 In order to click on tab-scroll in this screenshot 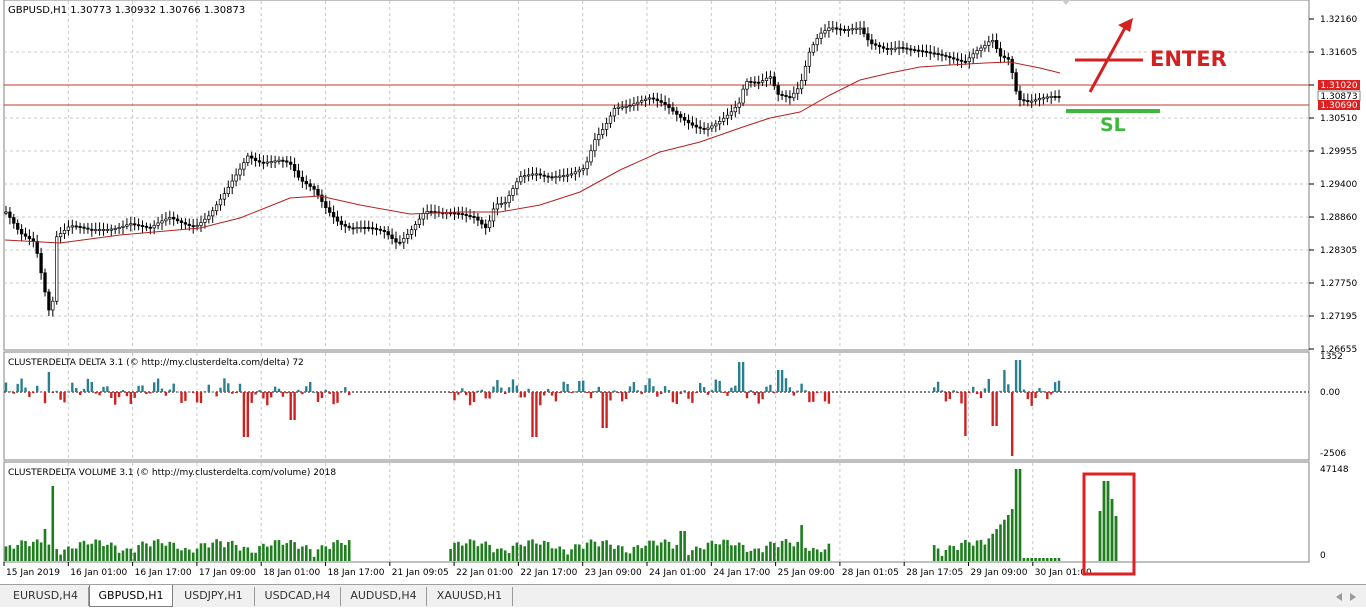, I will do `click(1346, 596)`.